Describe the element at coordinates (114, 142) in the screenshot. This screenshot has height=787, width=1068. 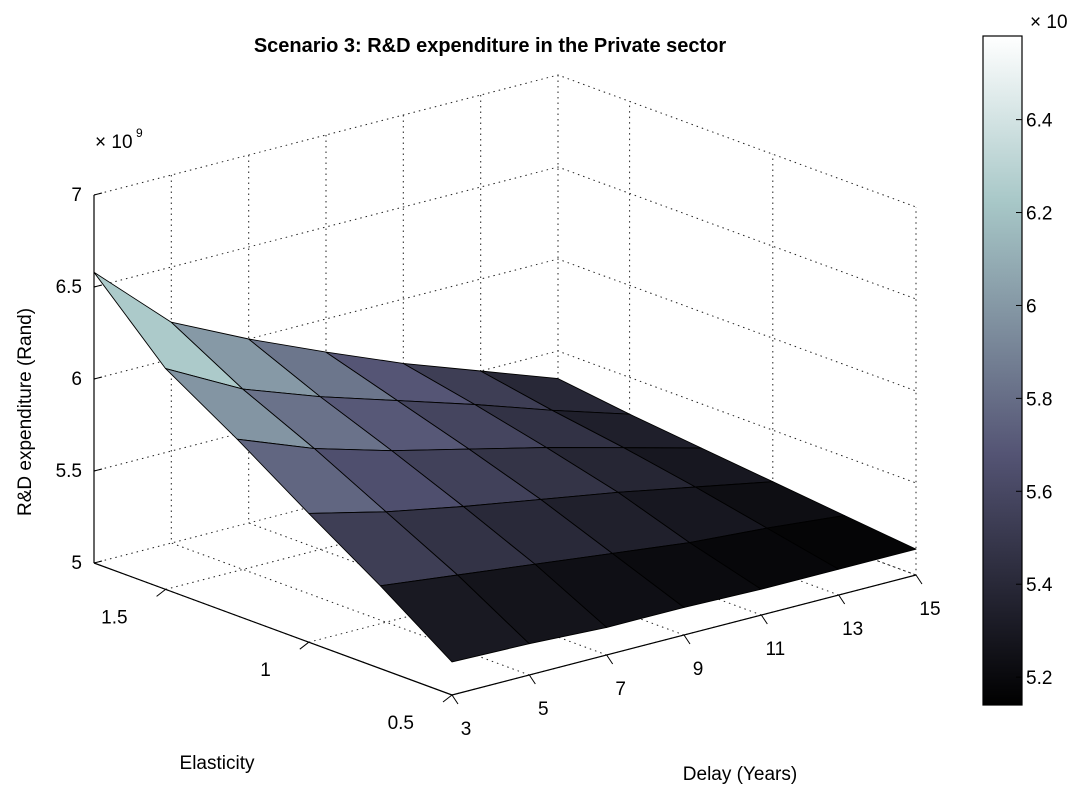
I see `z-multiplier-base: × 10` at that location.